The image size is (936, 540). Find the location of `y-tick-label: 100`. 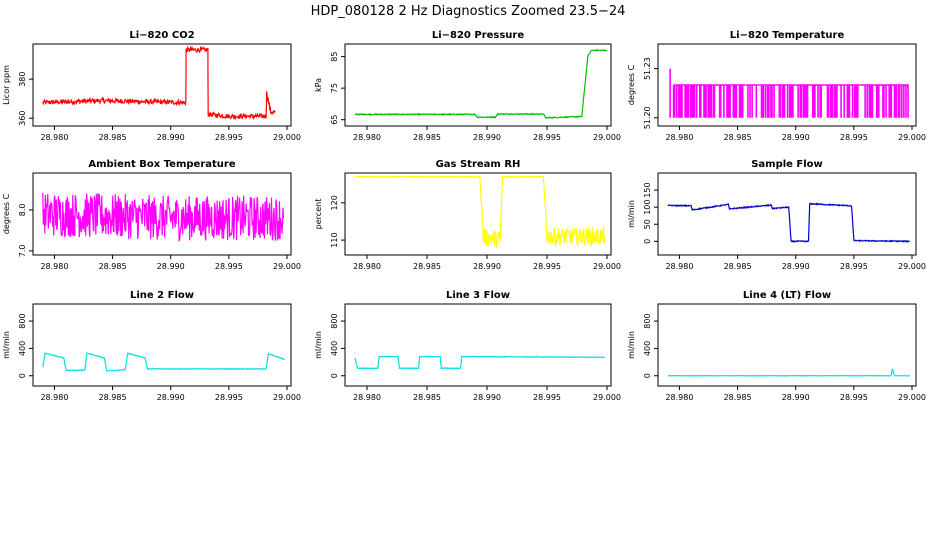

y-tick-label: 100 is located at coordinates (647, 207).